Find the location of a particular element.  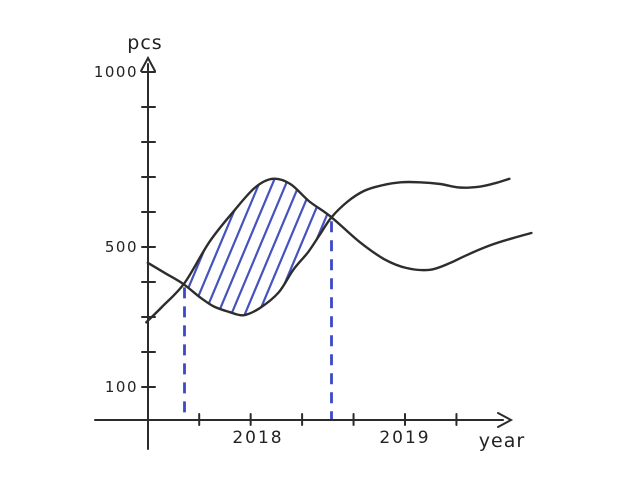

y-tick-label: 1000 is located at coordinates (116, 72).